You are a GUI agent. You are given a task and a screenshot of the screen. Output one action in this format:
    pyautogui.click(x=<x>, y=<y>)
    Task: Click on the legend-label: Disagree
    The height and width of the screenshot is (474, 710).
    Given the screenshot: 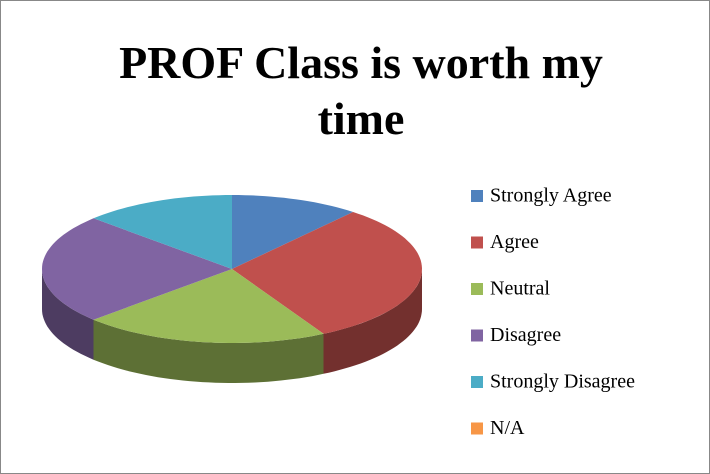 What is the action you would take?
    pyautogui.click(x=525, y=335)
    